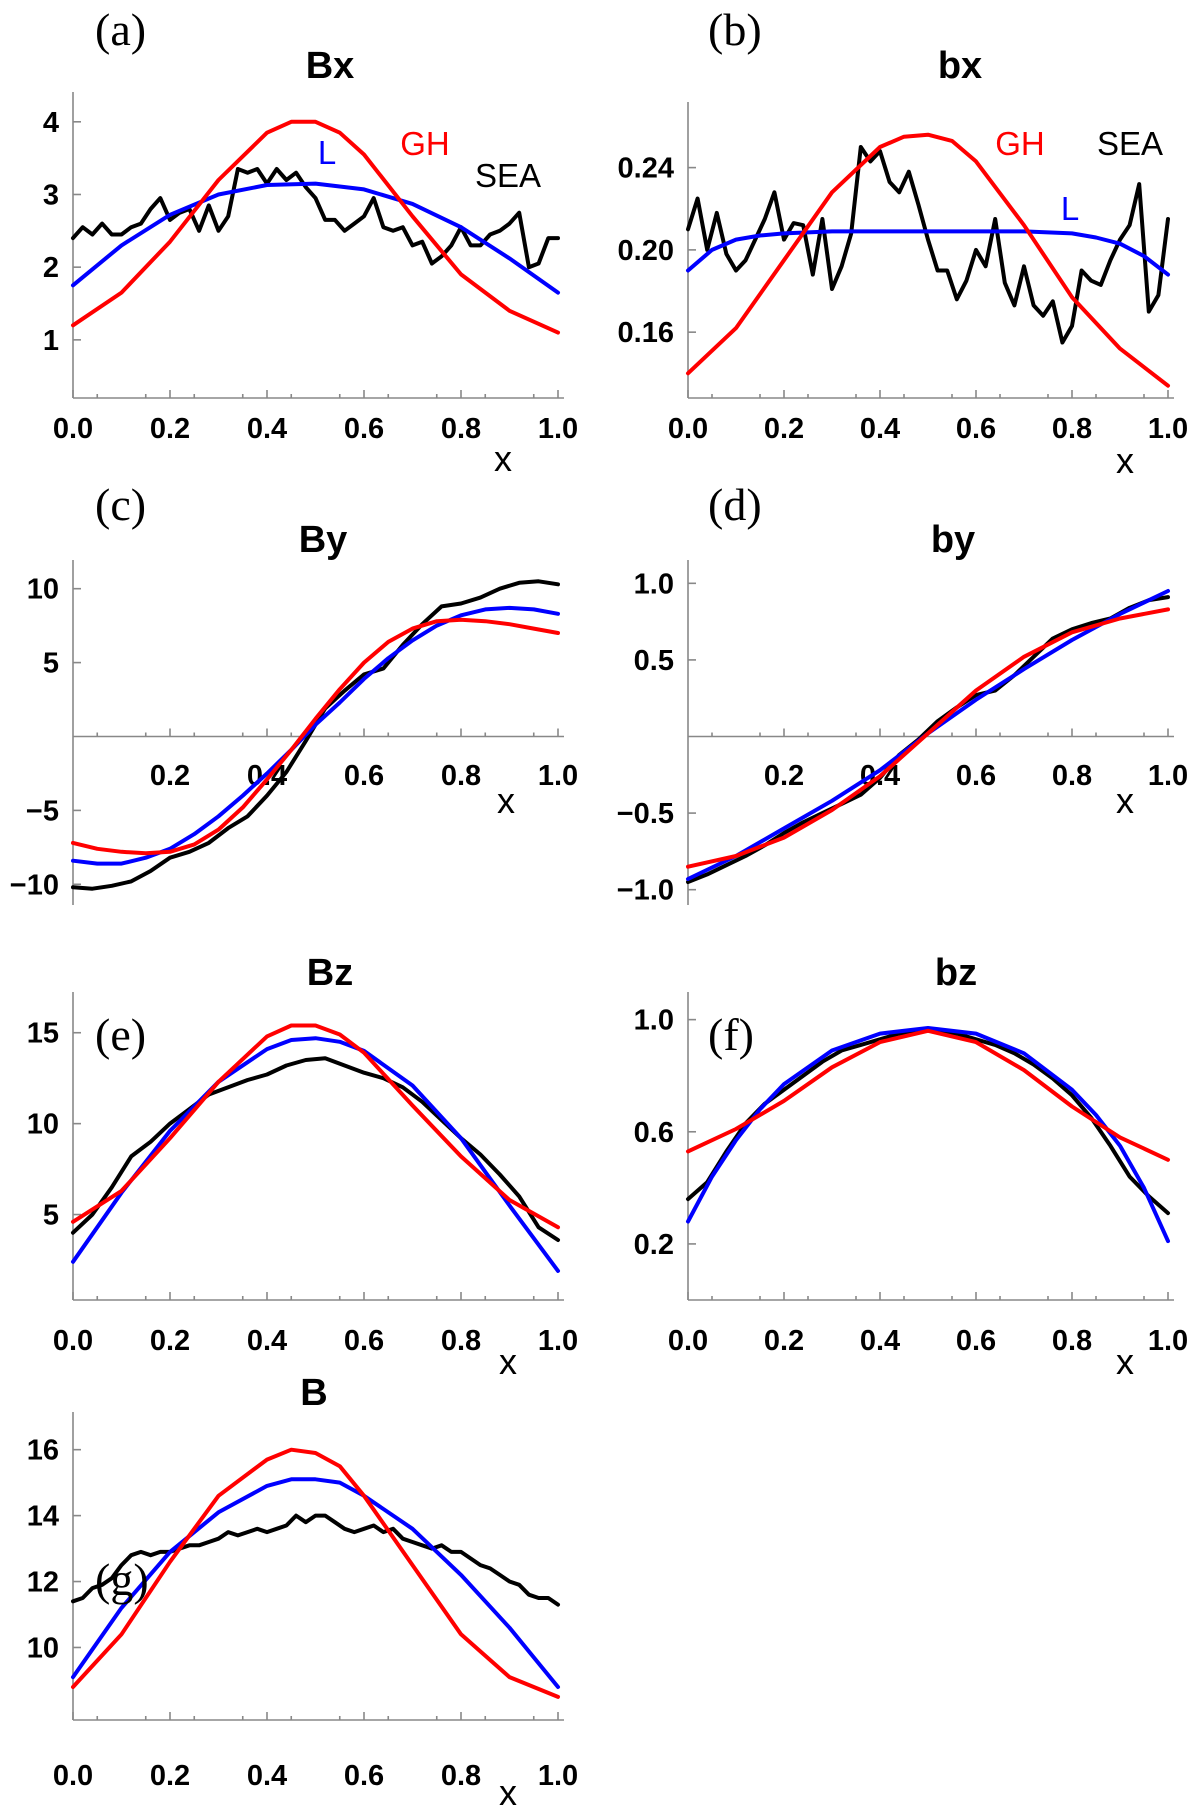 Image resolution: width=1200 pixels, height=1815 pixels. I want to click on chart-panel-e: 0.0 0.2 0.4 0.6 0.8 1.0 5 10 15 Bz (e) x, so click(302, 1167).